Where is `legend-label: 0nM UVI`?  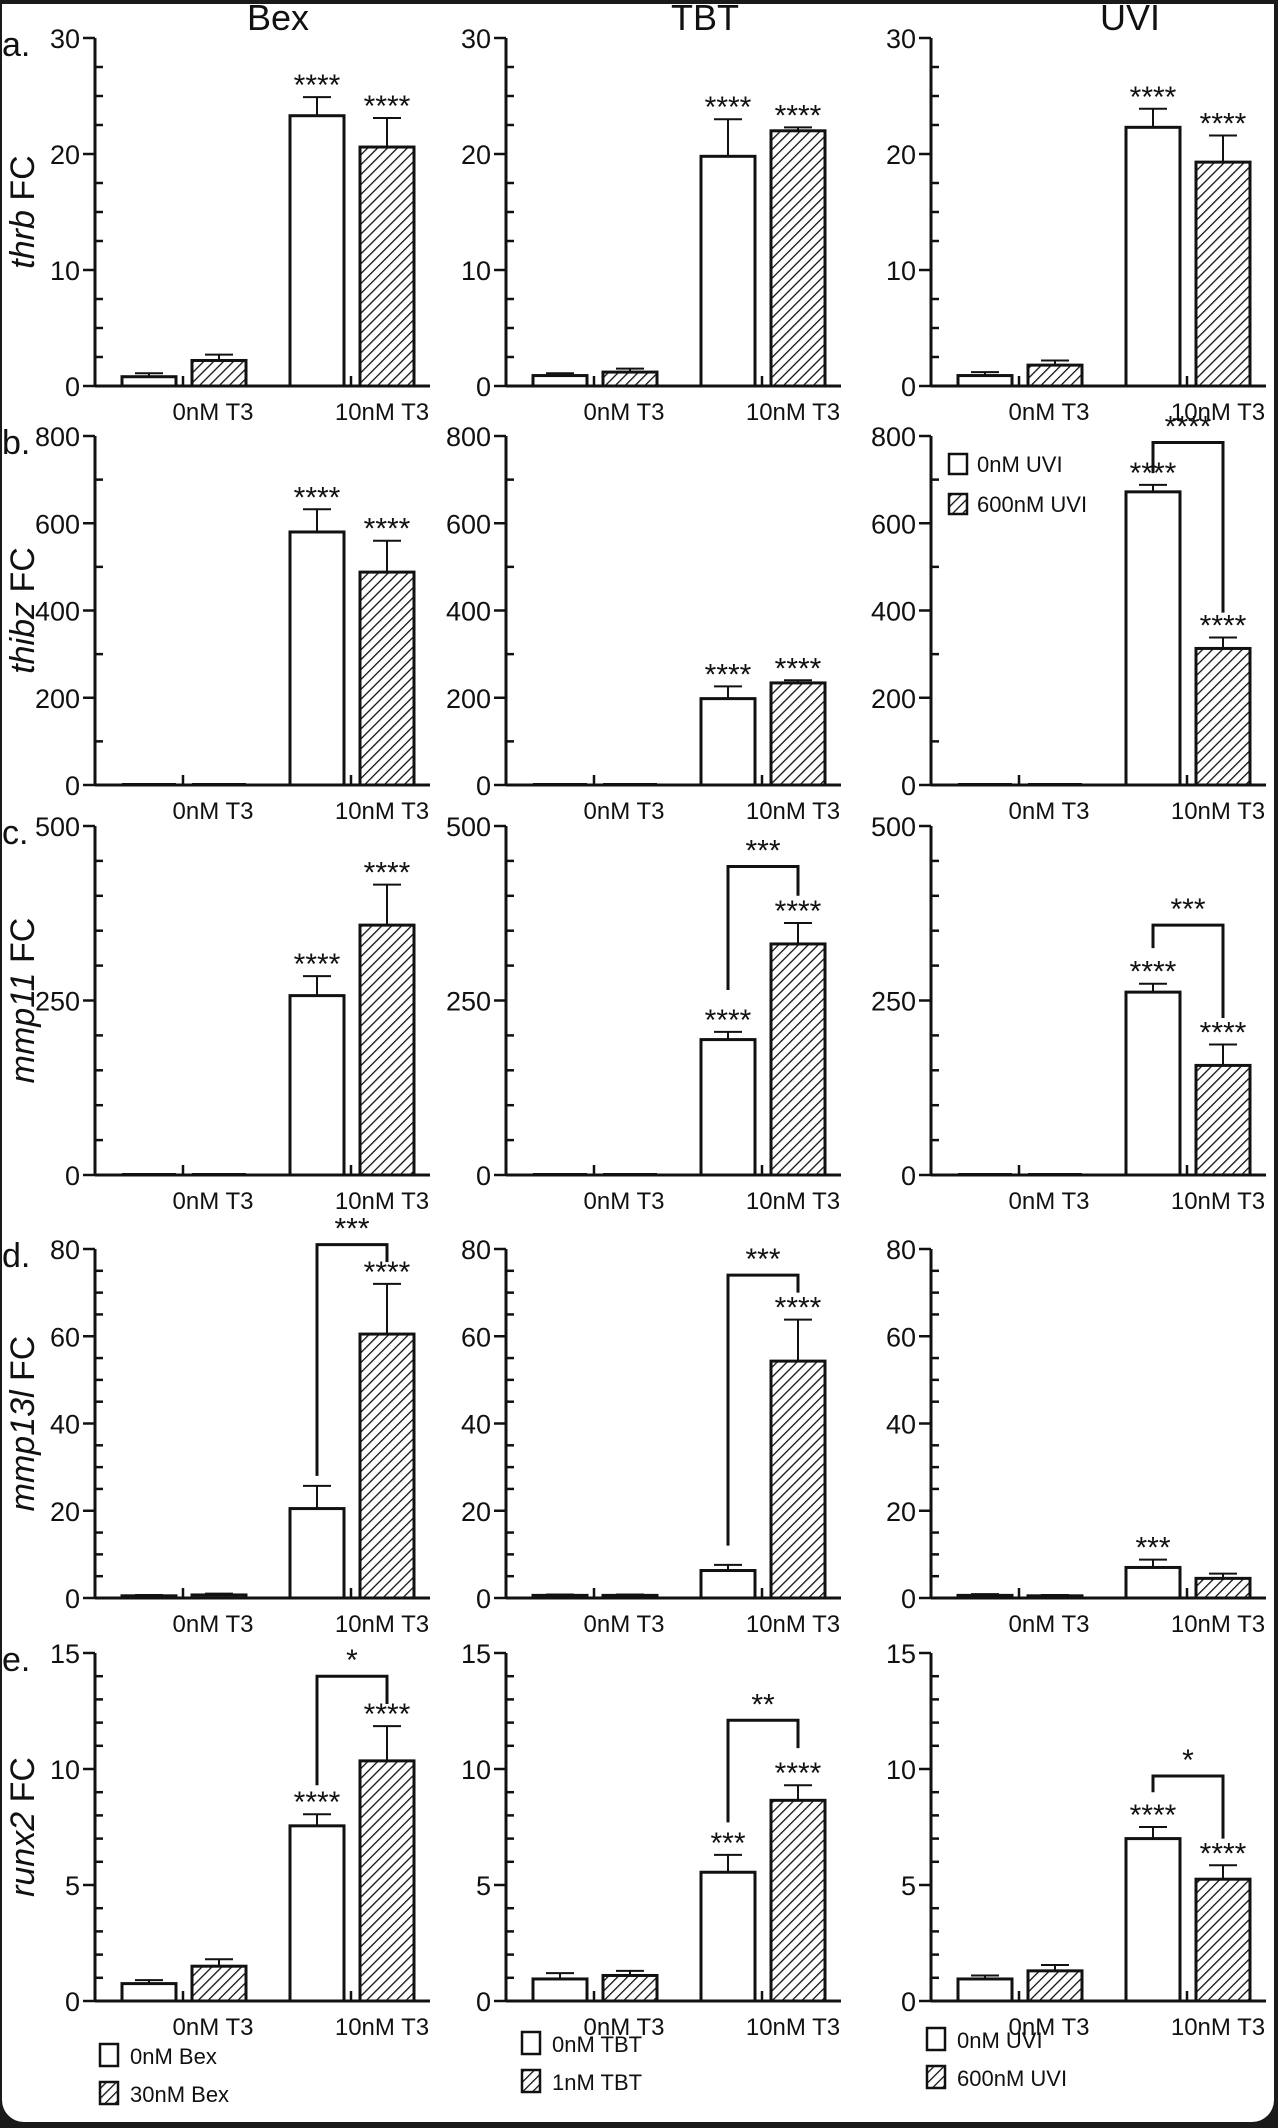
legend-label: 0nM UVI is located at coordinates (1000, 2040).